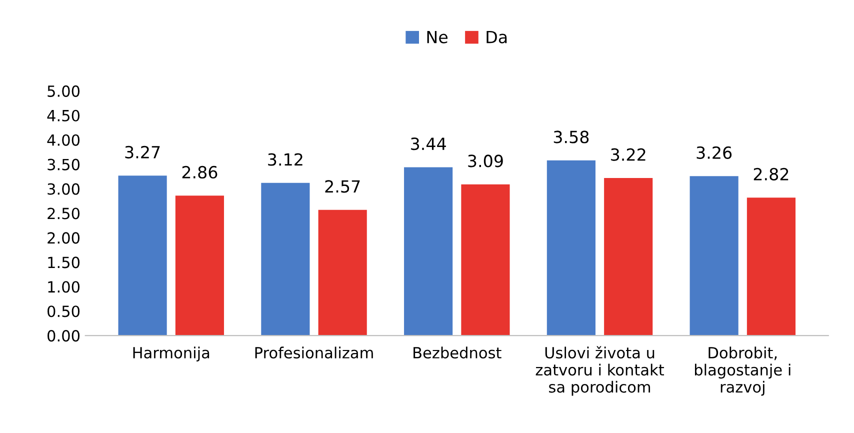 Image resolution: width=854 pixels, height=433 pixels. What do you see at coordinates (428, 144) in the screenshot?
I see `data-label: 3.44` at bounding box center [428, 144].